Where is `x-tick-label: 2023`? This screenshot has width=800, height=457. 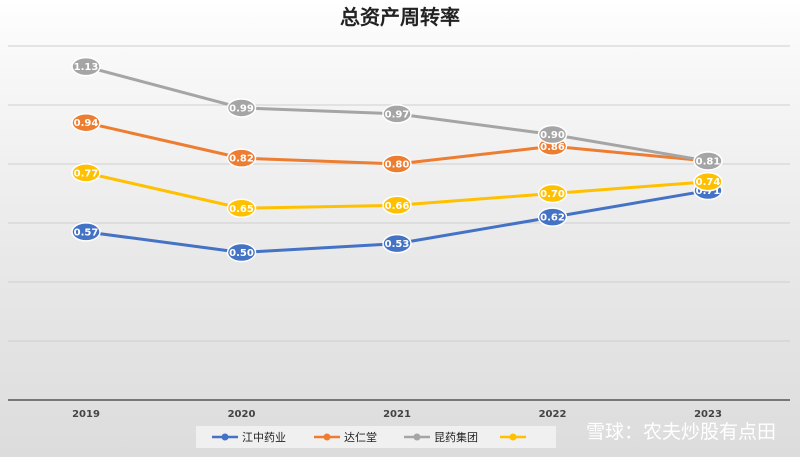 x-tick-label: 2023 is located at coordinates (708, 414).